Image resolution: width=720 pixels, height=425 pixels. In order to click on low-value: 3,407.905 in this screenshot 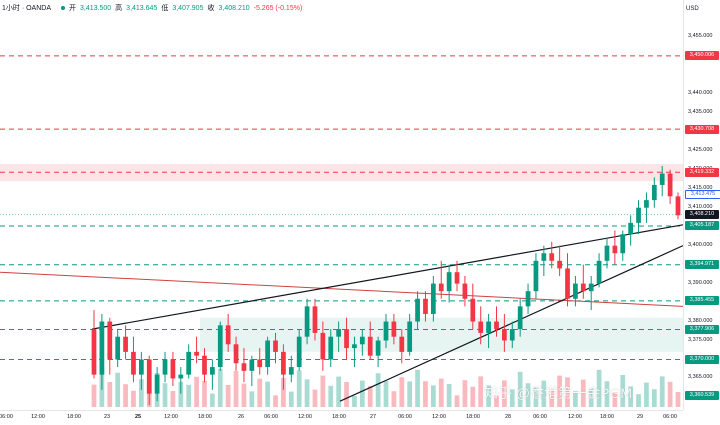, I will do `click(188, 8)`.